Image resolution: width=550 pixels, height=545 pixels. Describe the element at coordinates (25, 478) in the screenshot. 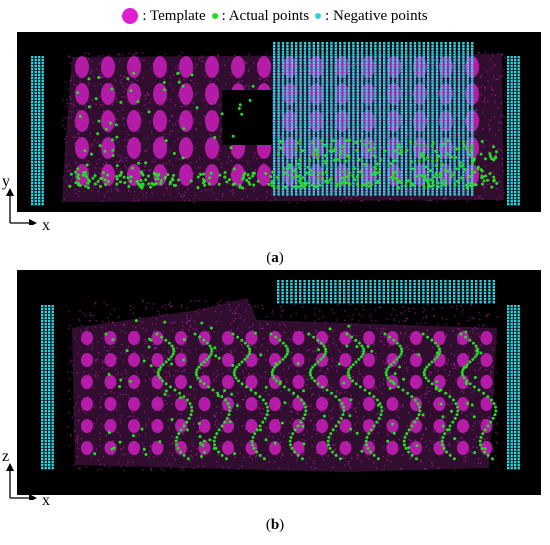

I see `axes-indicator-b: z x` at that location.